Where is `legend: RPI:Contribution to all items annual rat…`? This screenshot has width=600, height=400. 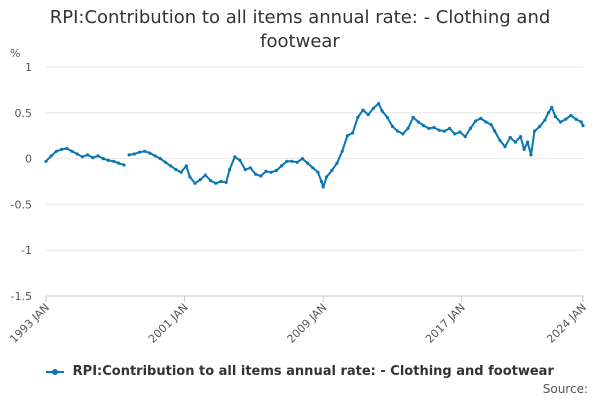
legend: RPI:Contribution to all items annual rat… is located at coordinates (300, 371).